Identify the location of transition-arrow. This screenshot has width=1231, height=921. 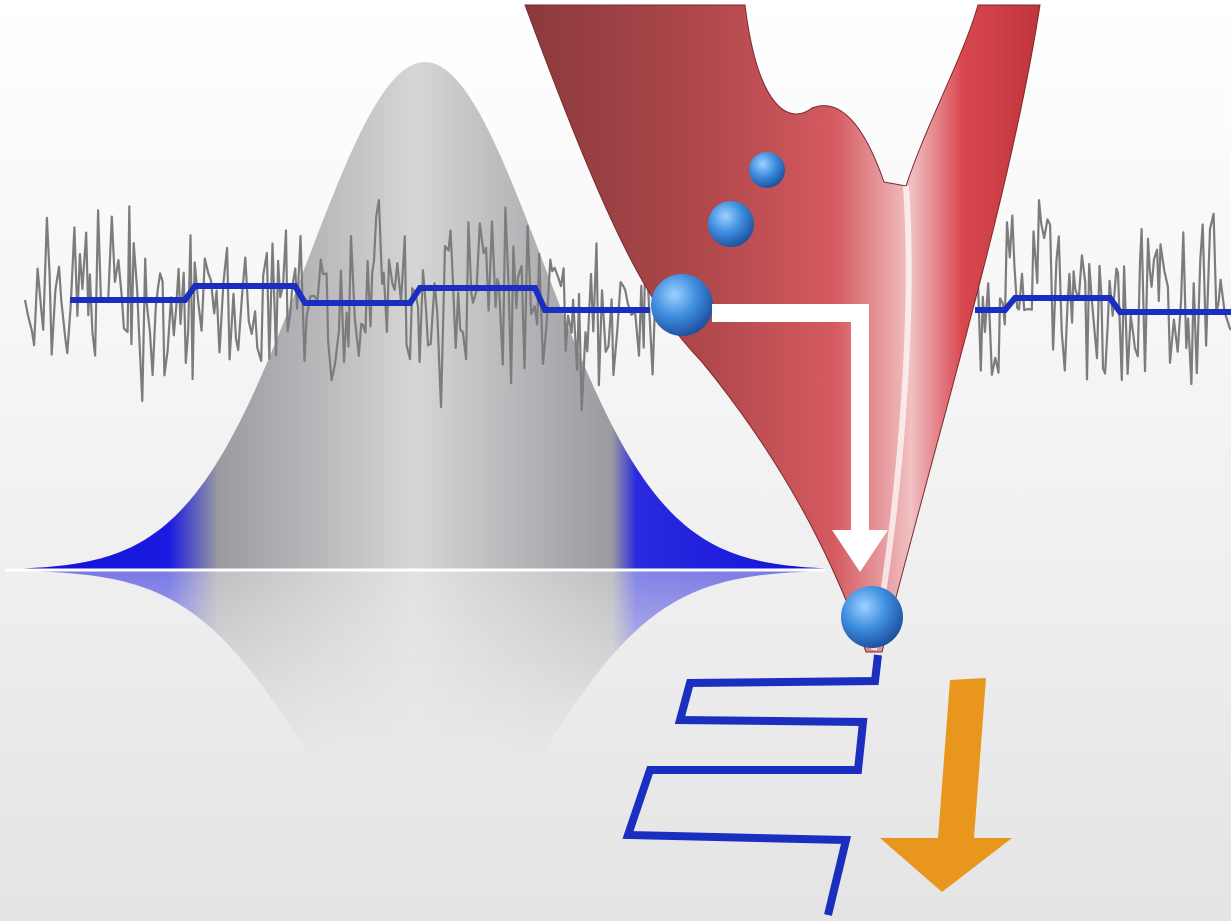
(790, 419).